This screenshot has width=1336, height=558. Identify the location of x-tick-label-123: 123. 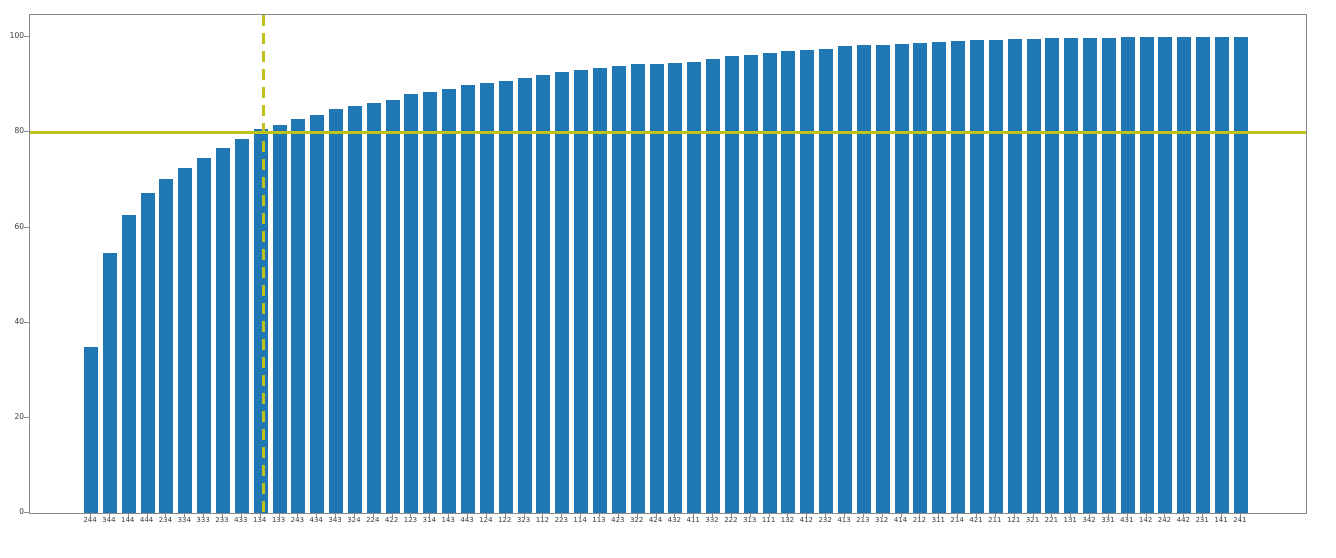
(410, 520).